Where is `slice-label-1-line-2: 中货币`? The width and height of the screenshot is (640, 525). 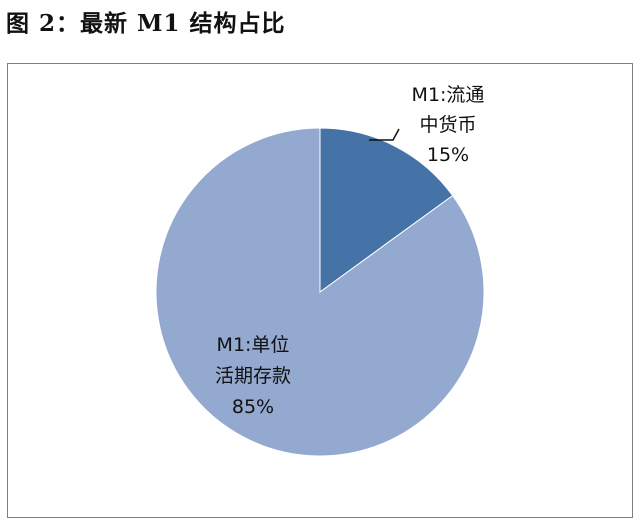 slice-label-1-line-2: 中货币 is located at coordinates (447, 125).